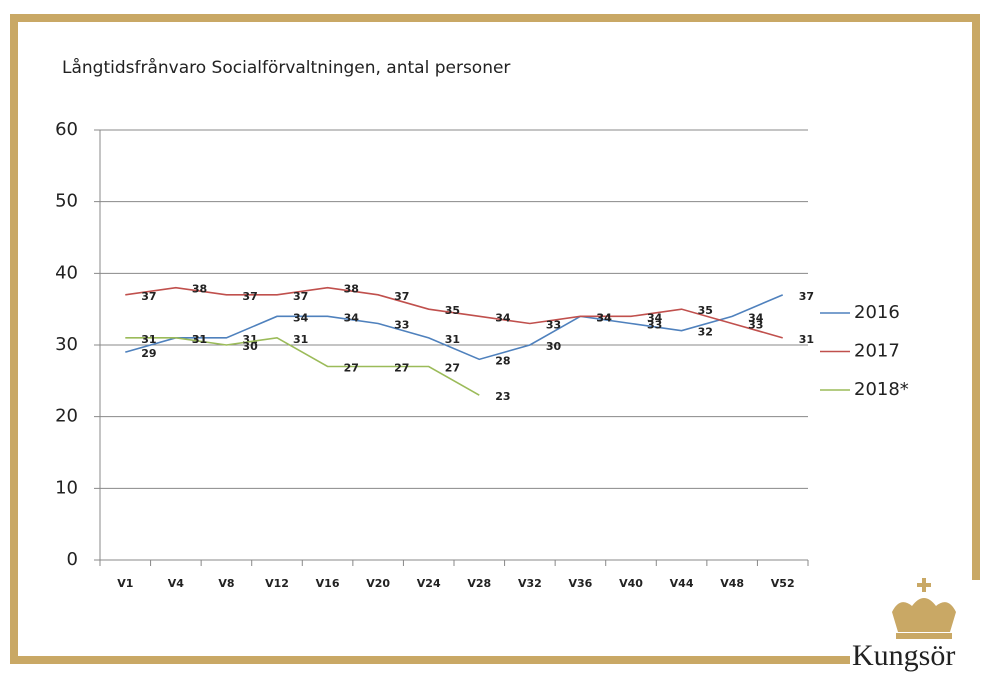  I want to click on x-tick-label: V52, so click(783, 583).